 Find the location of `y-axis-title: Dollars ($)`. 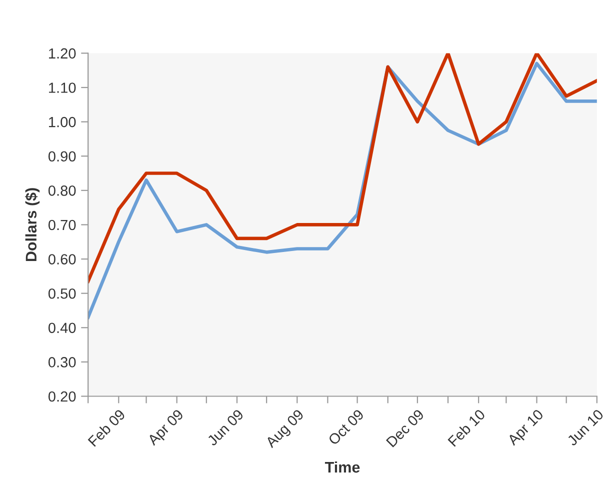

y-axis-title: Dollars ($) is located at coordinates (32, 225).